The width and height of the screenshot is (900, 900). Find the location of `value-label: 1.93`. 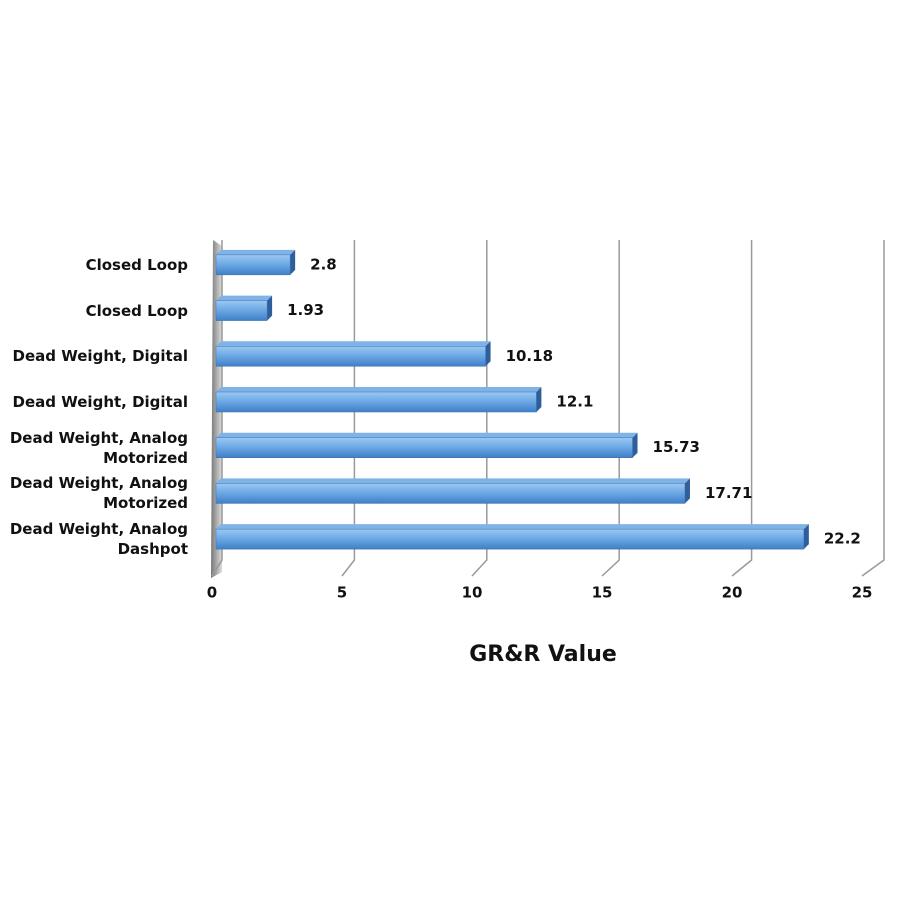

value-label: 1.93 is located at coordinates (305, 310).